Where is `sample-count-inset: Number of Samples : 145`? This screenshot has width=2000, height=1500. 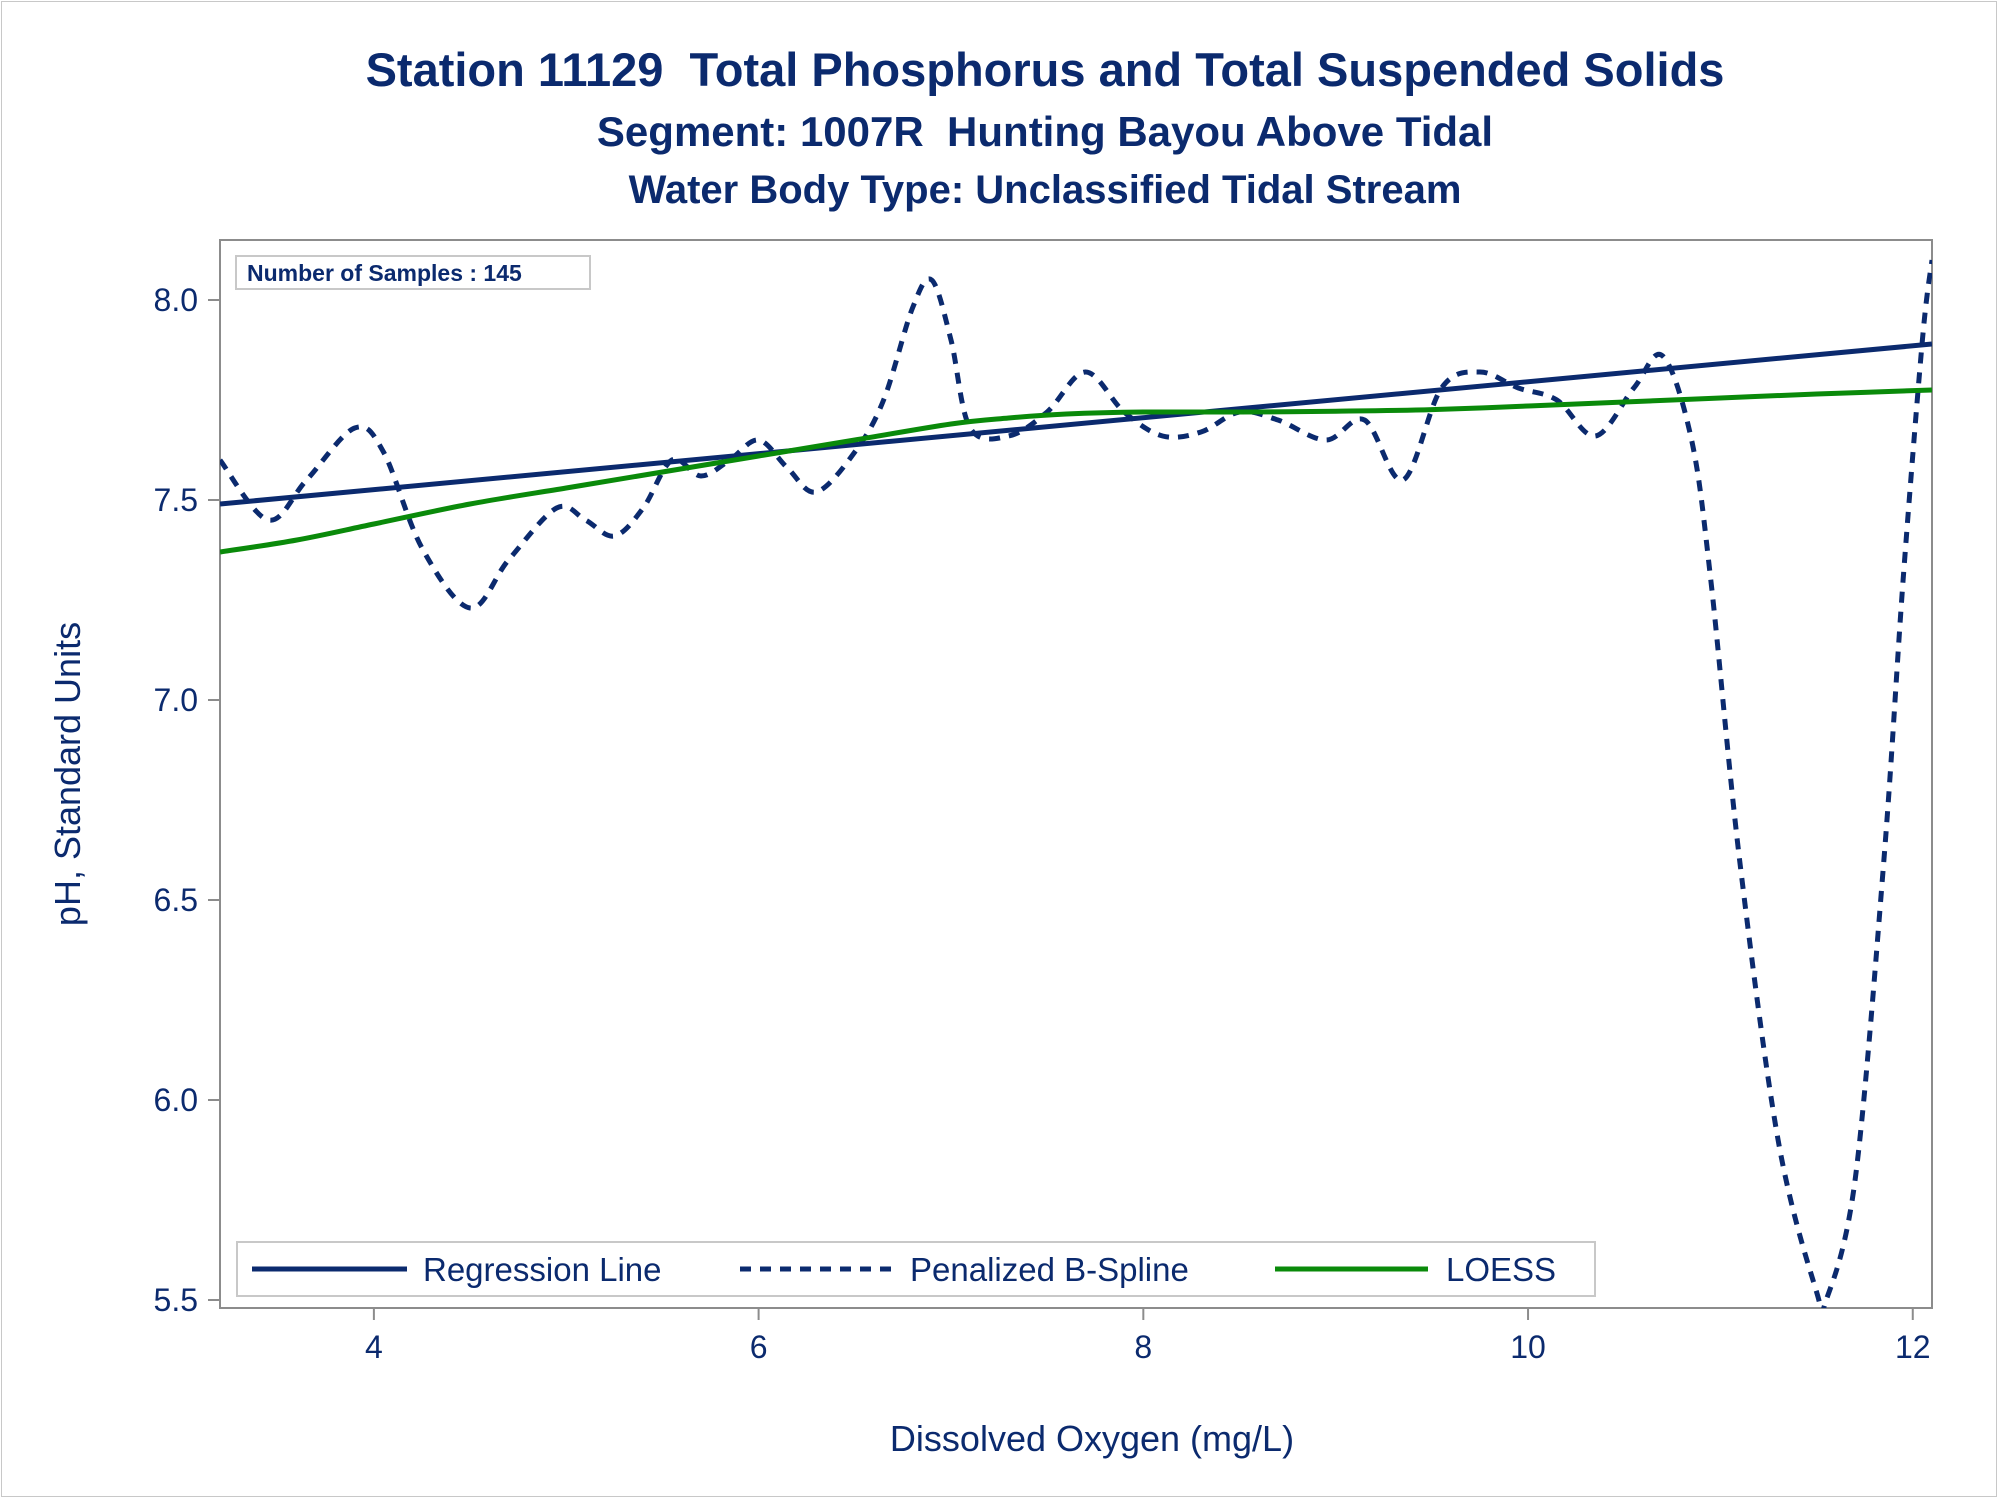 sample-count-inset: Number of Samples : 145 is located at coordinates (413, 272).